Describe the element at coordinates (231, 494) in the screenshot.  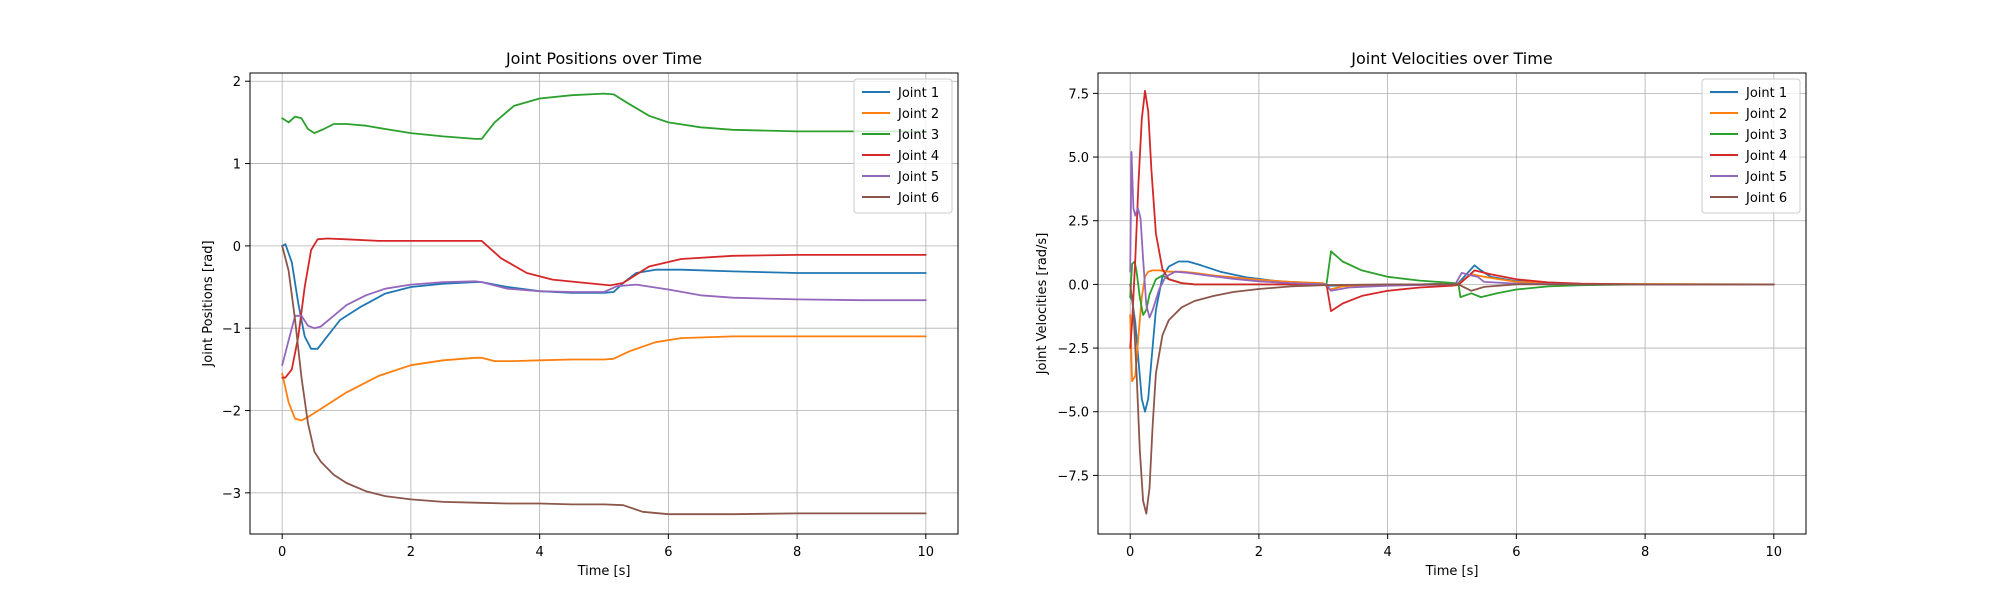
I see `y-tick-label: −3` at that location.